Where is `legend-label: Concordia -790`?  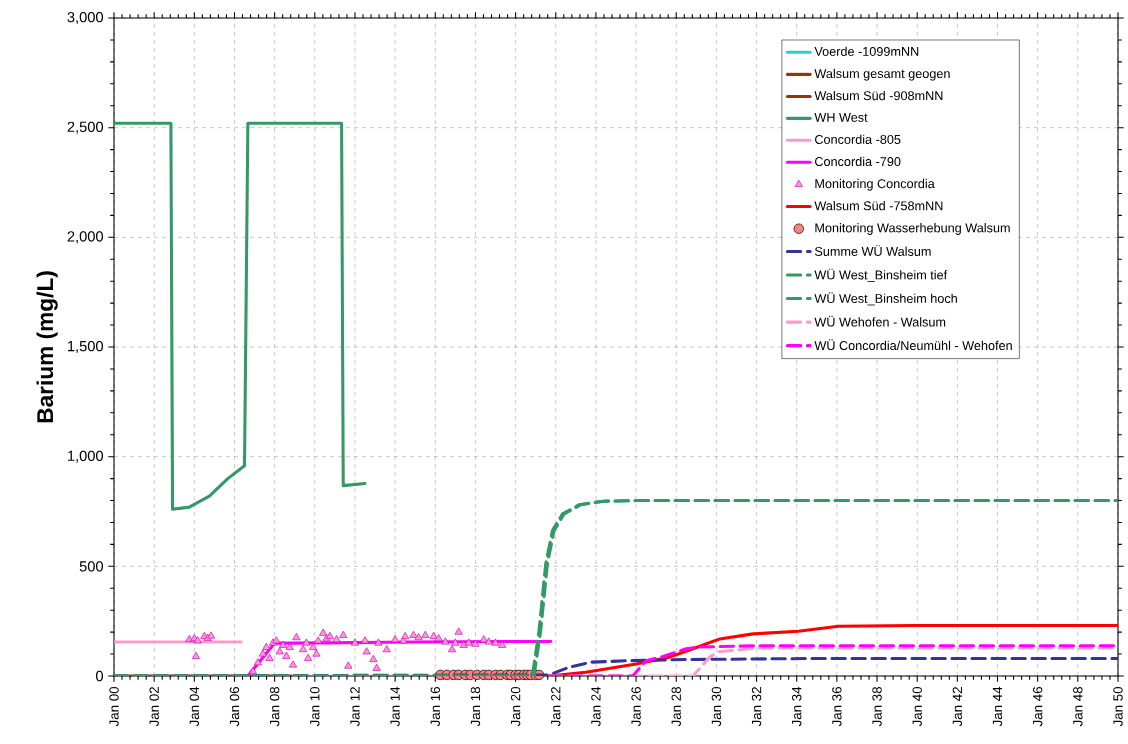
legend-label: Concordia -790 is located at coordinates (858, 161).